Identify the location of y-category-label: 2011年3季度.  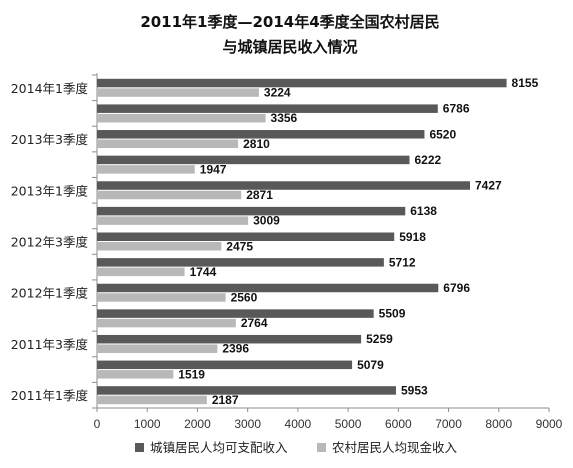
(50, 344).